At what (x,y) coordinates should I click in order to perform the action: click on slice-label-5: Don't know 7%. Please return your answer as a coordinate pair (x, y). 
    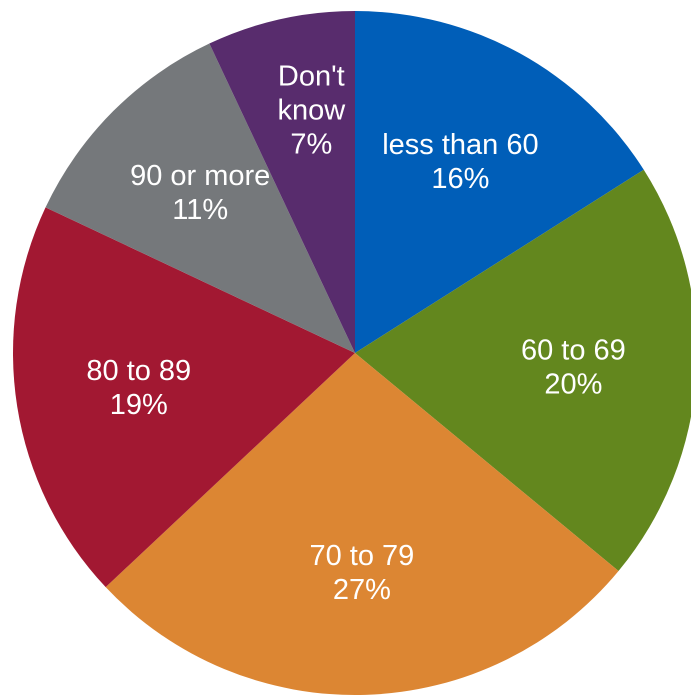
    Looking at the image, I should click on (311, 110).